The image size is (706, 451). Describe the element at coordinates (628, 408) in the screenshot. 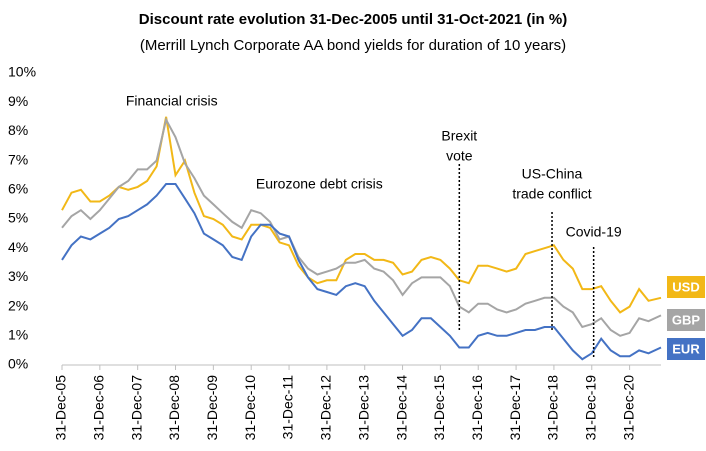

I see `x-tick-label: 31-Dec-20` at that location.